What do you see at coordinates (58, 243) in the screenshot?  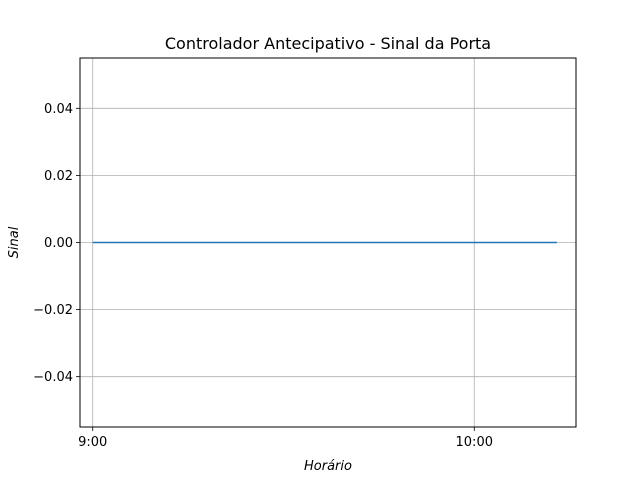 I see `y-tick-label: 0.00` at bounding box center [58, 243].